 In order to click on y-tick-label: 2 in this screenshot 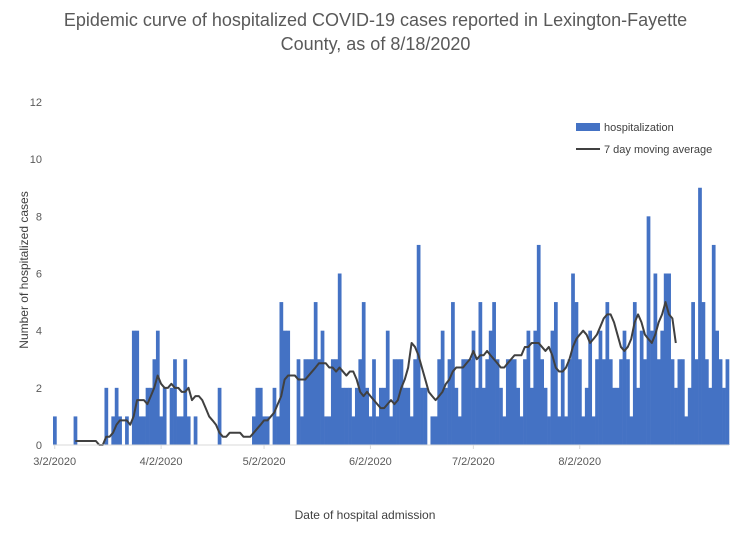, I will do `click(39, 389)`.